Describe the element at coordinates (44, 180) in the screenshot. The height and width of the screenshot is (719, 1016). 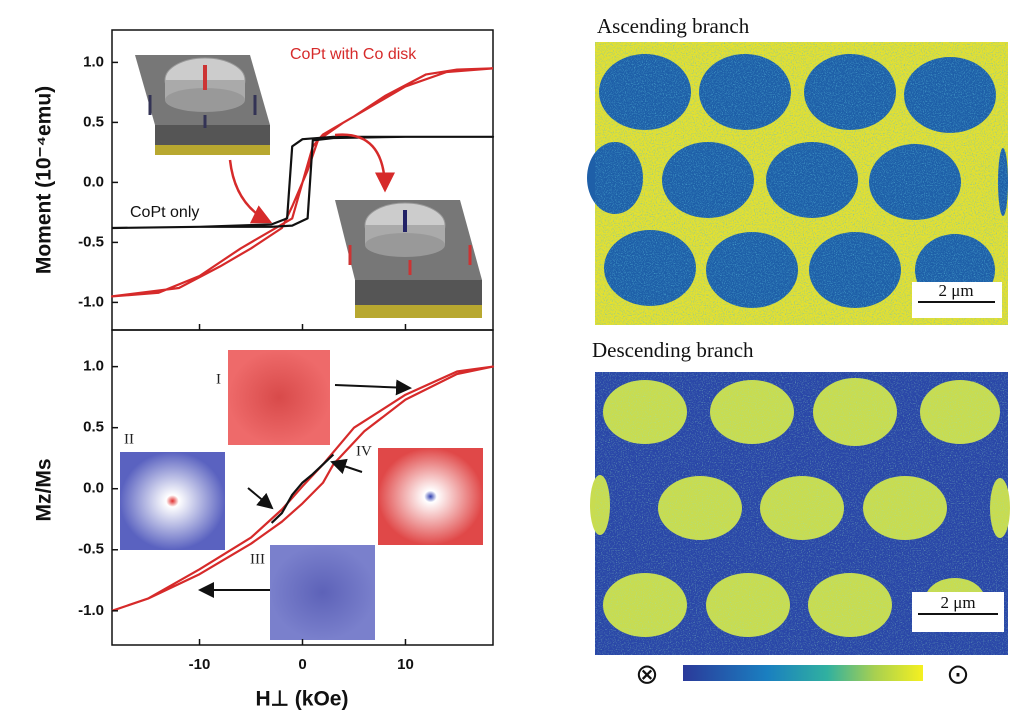
I see `y-axis-label: Moment (10⁻⁴emu)` at that location.